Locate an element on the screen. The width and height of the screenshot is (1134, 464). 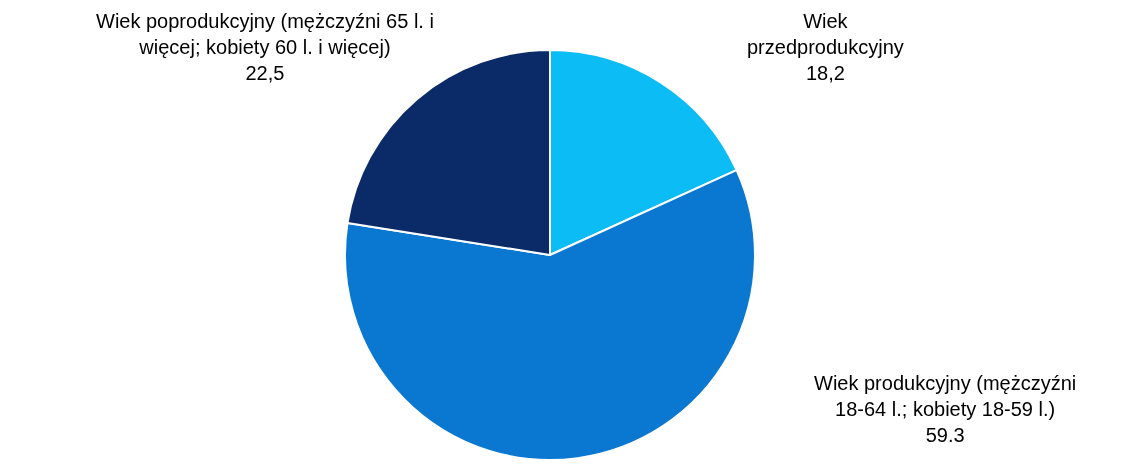
slice-label: Wiek poprodukcyjny (mężczyźni 65 l. i więcej; kobiety 60 l. i więcej) is located at coordinates (265, 34).